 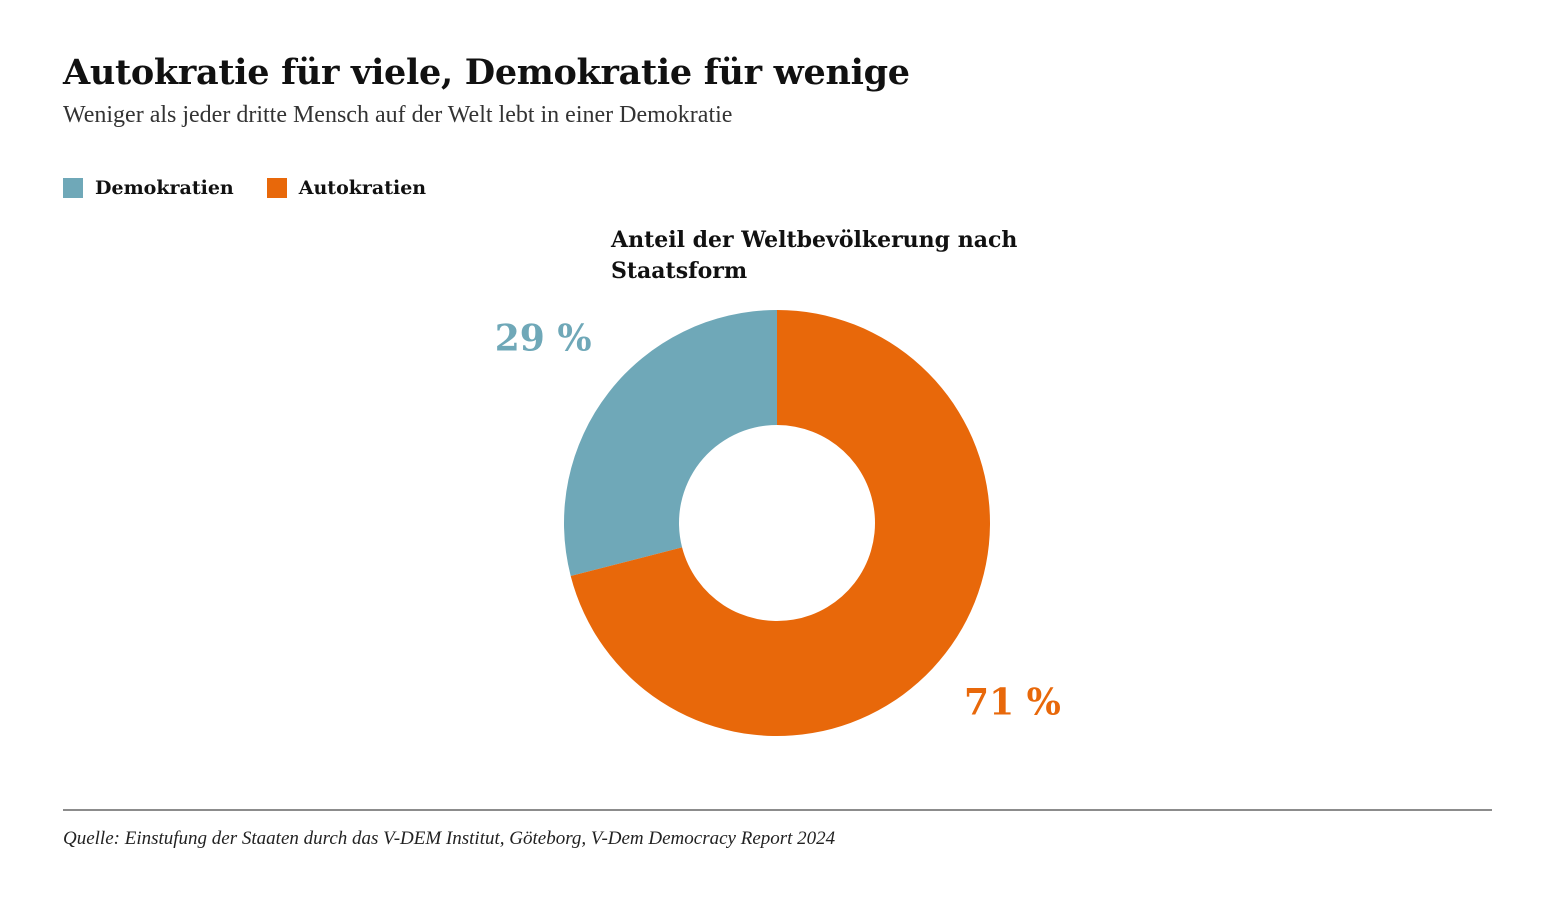 I want to click on legend-swatch-demokratien, so click(x=73, y=188).